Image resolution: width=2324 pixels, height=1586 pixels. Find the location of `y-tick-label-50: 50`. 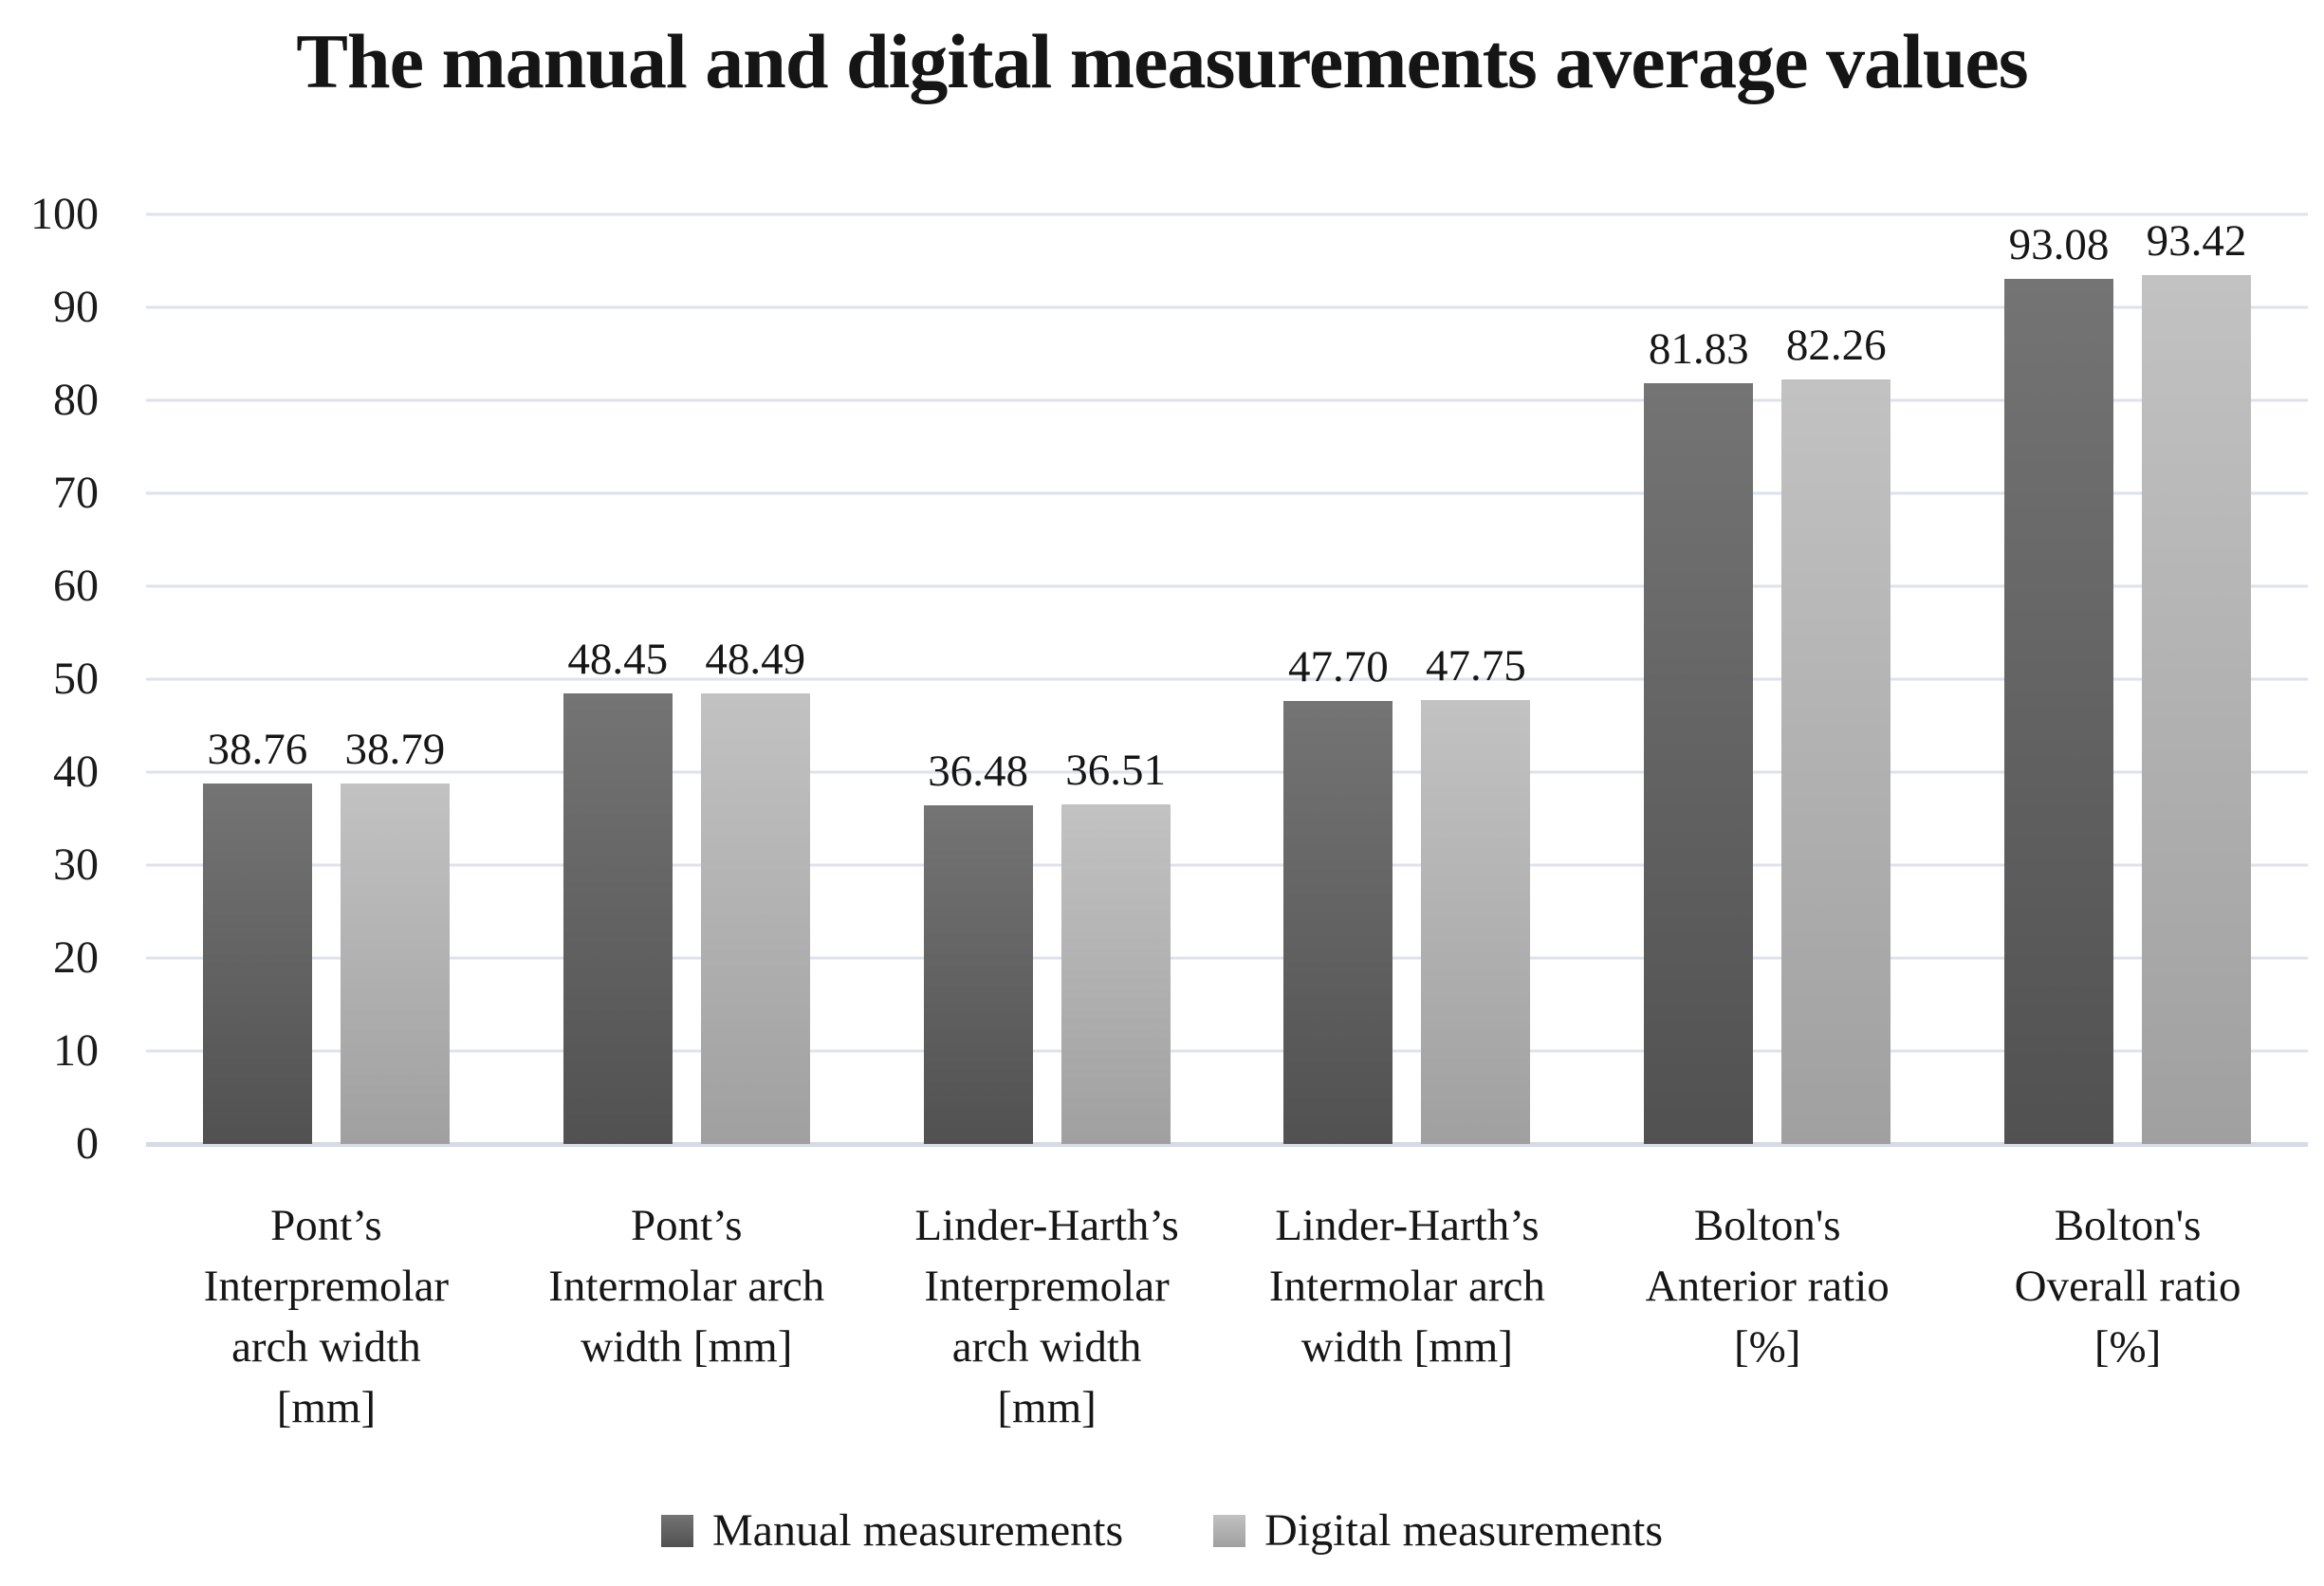

y-tick-label-50: 50 is located at coordinates (76, 679).